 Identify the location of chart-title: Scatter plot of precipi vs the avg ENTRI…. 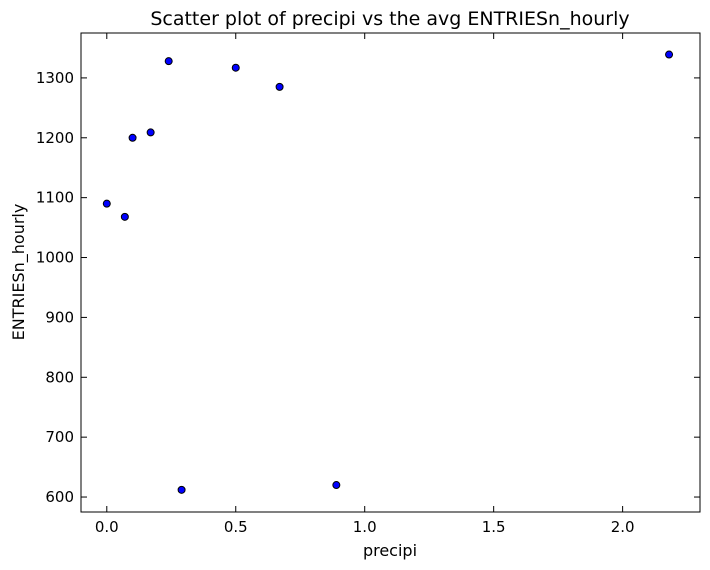
(389, 19).